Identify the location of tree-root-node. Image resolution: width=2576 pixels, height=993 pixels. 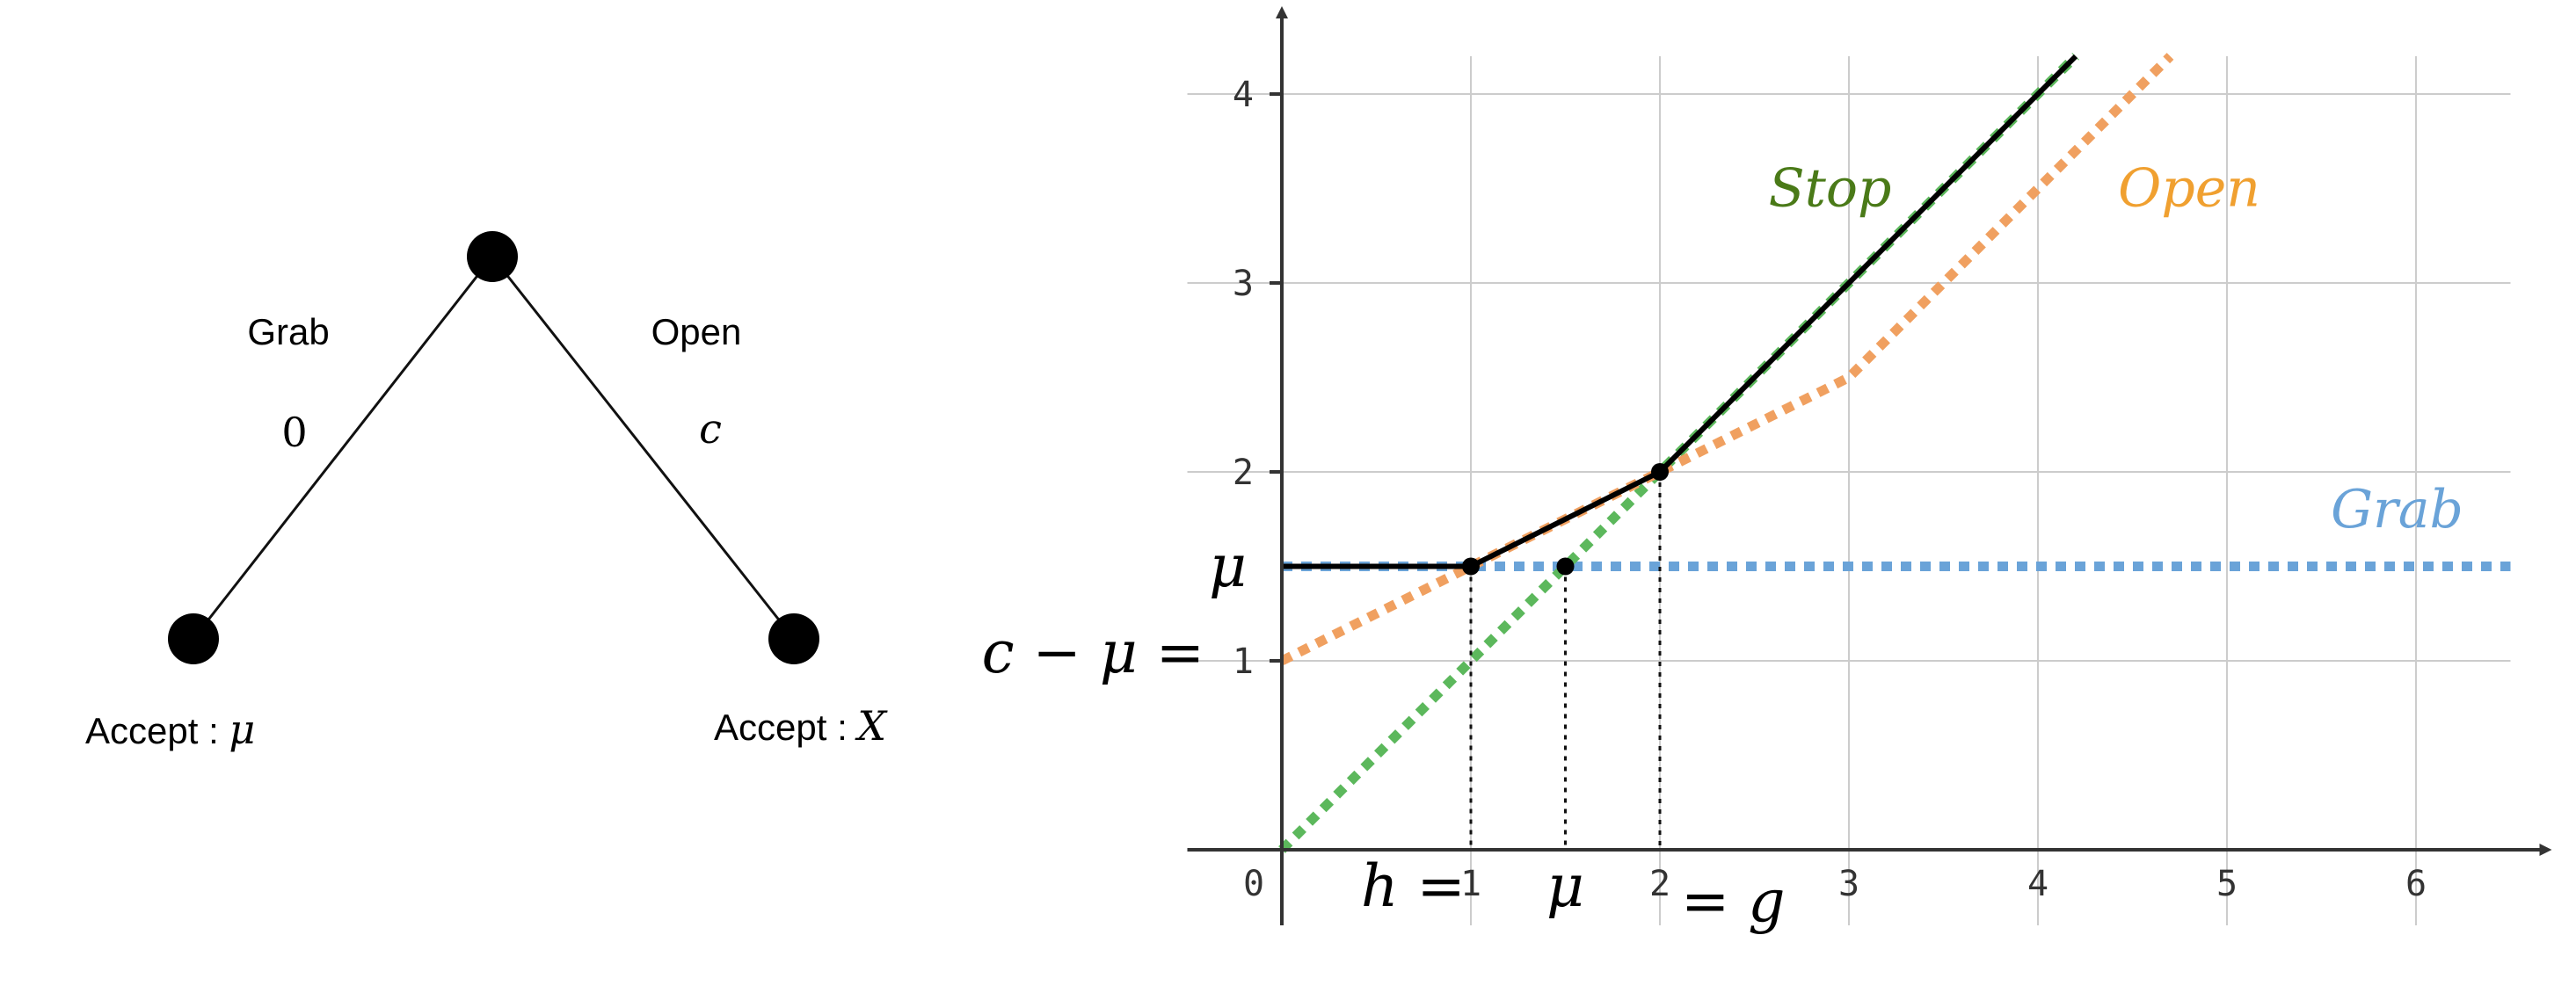
(492, 256).